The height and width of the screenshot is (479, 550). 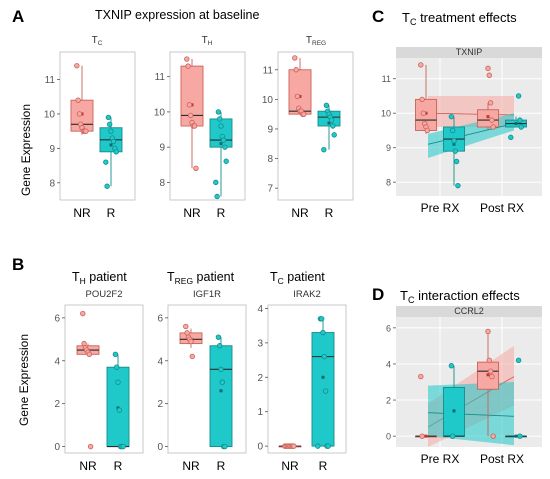 I want to click on panel-c-heading: TC treatment effects, so click(x=459, y=18).